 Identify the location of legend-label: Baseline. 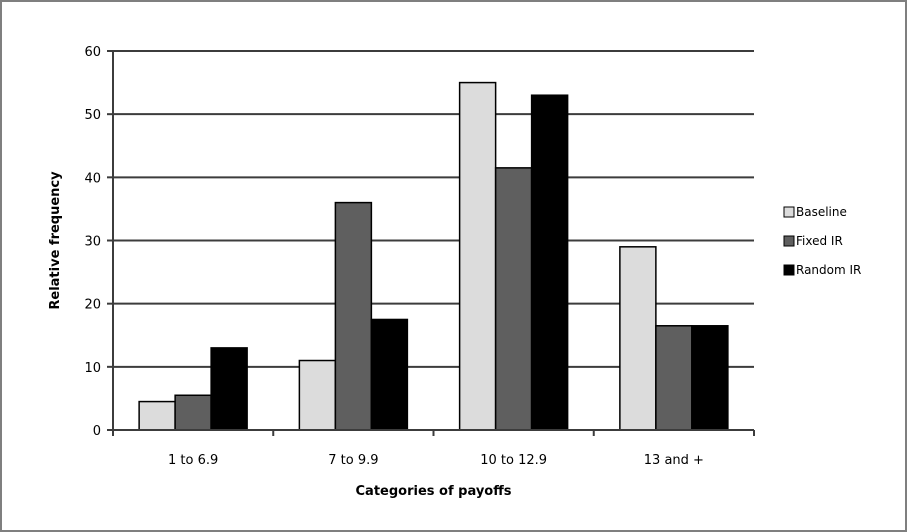
(821, 212).